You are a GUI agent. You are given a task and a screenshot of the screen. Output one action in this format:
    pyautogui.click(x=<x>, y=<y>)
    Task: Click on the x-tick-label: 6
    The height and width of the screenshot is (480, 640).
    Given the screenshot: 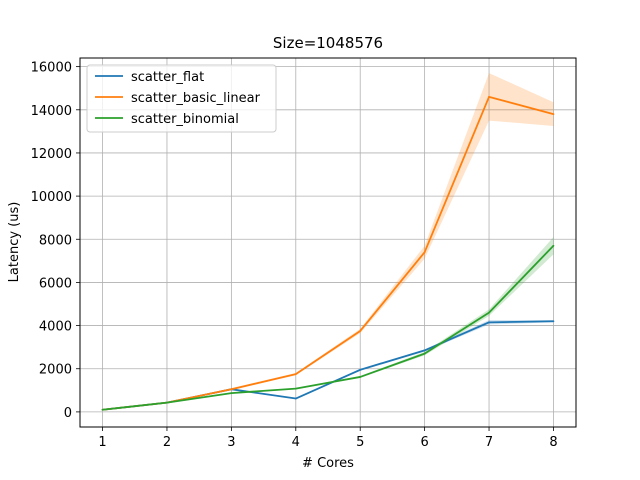 What is the action you would take?
    pyautogui.click(x=424, y=442)
    